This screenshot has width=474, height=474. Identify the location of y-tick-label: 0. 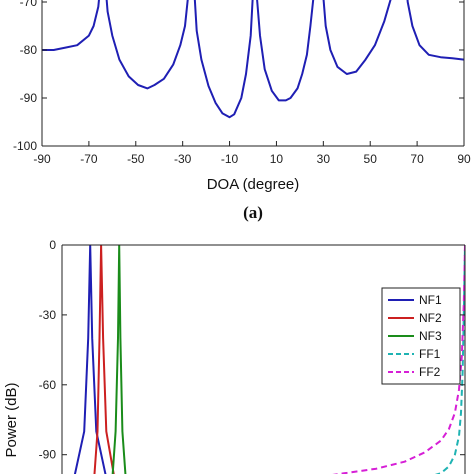
(52, 245).